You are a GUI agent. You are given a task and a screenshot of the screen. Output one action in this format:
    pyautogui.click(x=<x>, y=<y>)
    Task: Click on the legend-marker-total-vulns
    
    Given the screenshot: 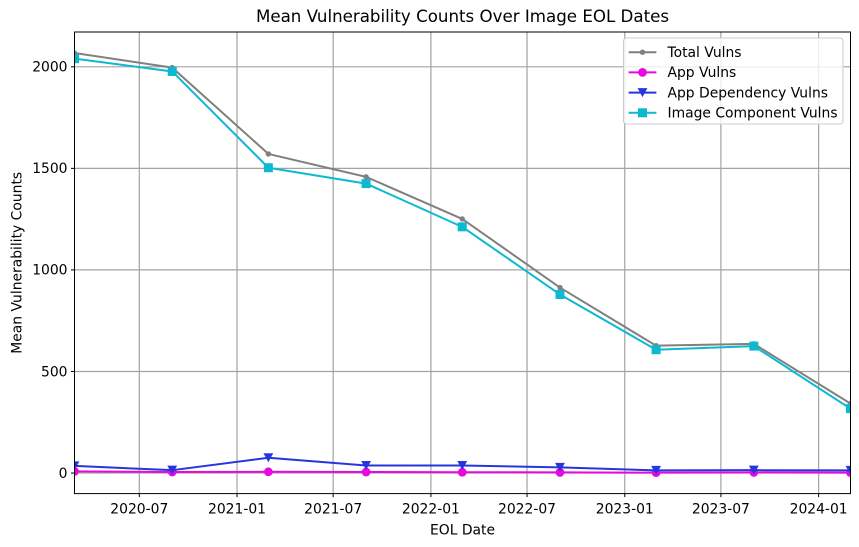 What is the action you would take?
    pyautogui.click(x=642, y=52)
    